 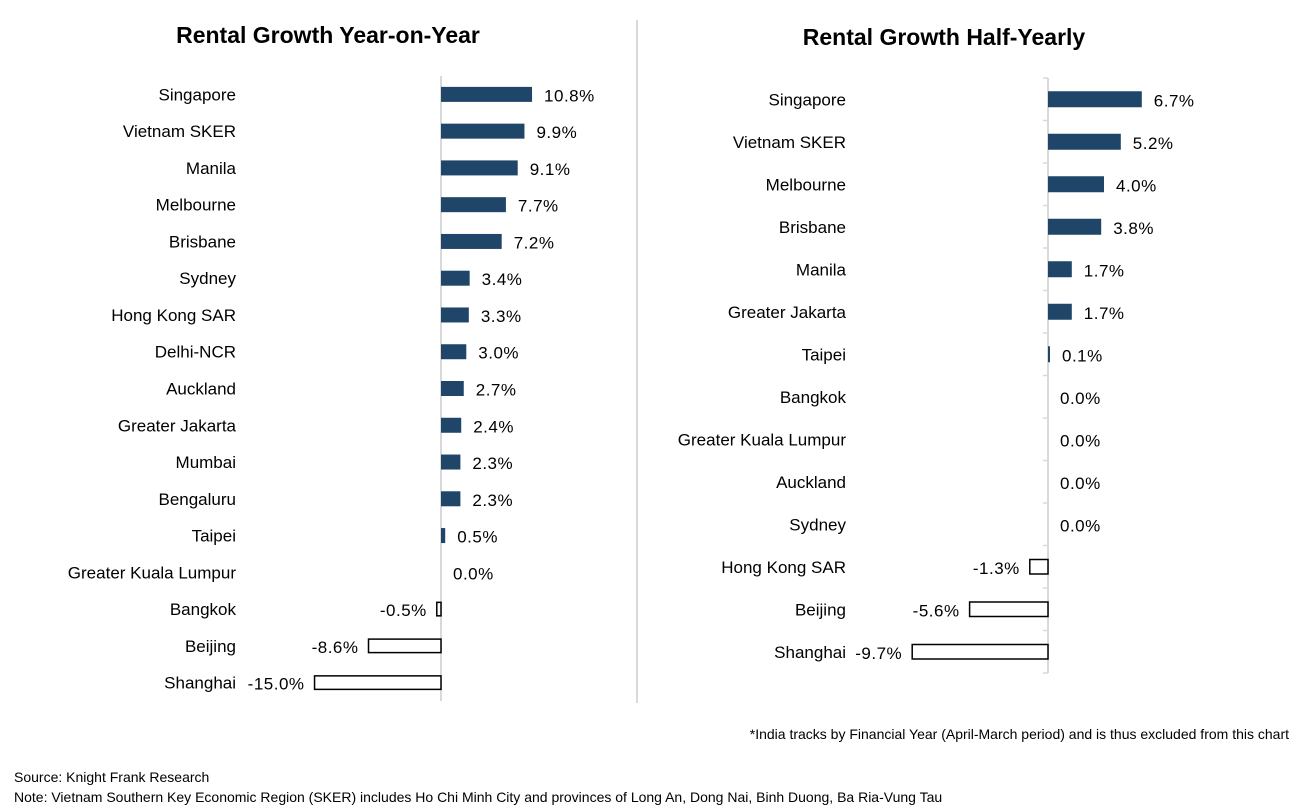 What do you see at coordinates (534, 242) in the screenshot?
I see `value-label: 7.2%` at bounding box center [534, 242].